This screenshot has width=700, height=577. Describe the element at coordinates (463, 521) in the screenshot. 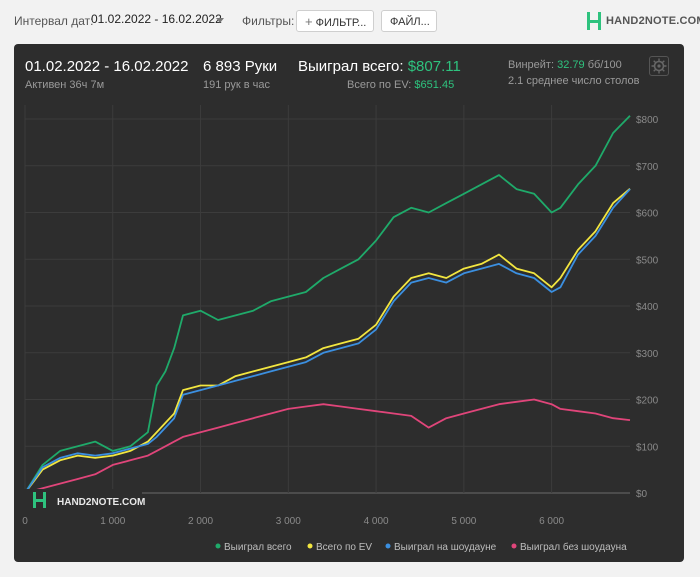

I see `x-tick-label: 5 000` at that location.